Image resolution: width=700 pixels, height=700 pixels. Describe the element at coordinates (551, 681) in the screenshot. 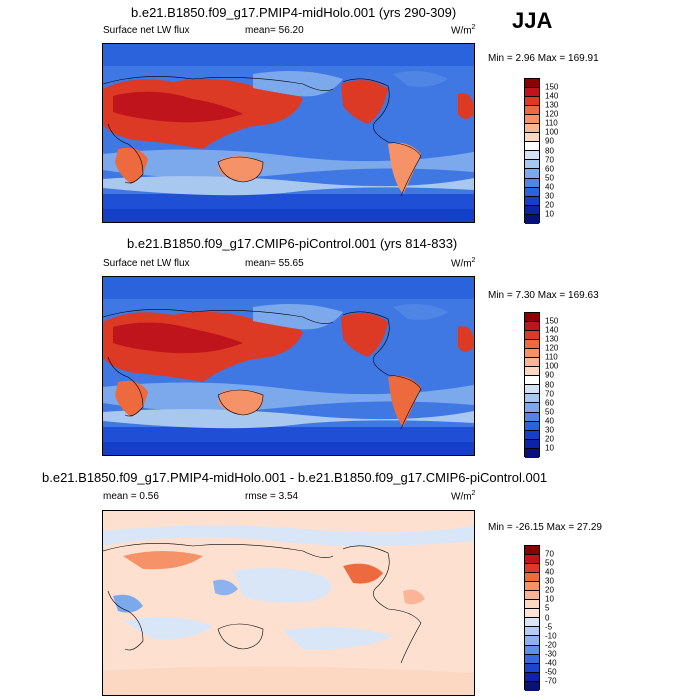

I see `colorbar-tick-label: -70` at that location.